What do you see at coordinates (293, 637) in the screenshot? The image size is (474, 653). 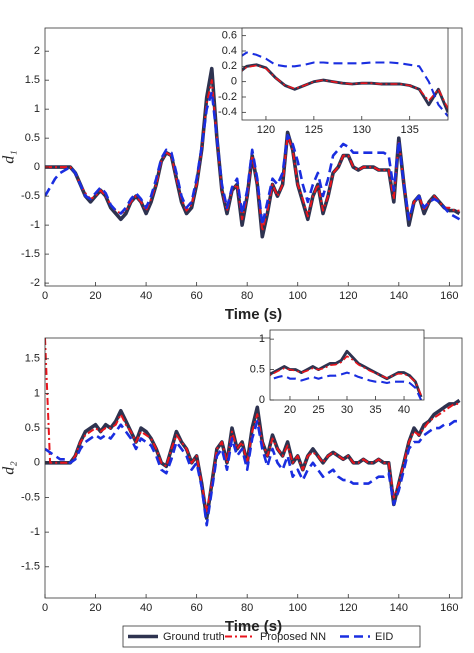 I see `legend-label: Proposed NN` at bounding box center [293, 637].